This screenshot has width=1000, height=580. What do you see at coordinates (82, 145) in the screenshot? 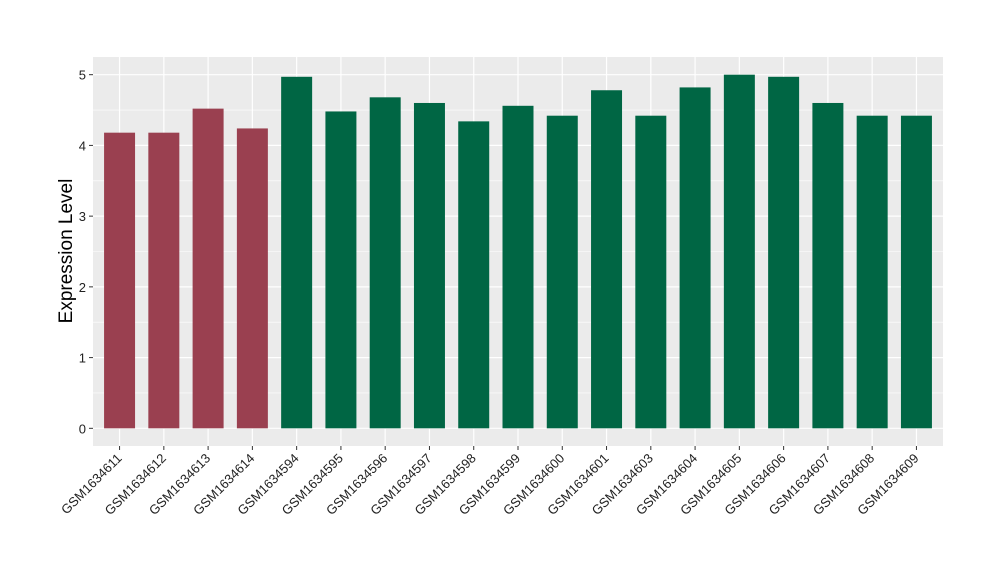
I see `y-tick-label: 4` at bounding box center [82, 145].